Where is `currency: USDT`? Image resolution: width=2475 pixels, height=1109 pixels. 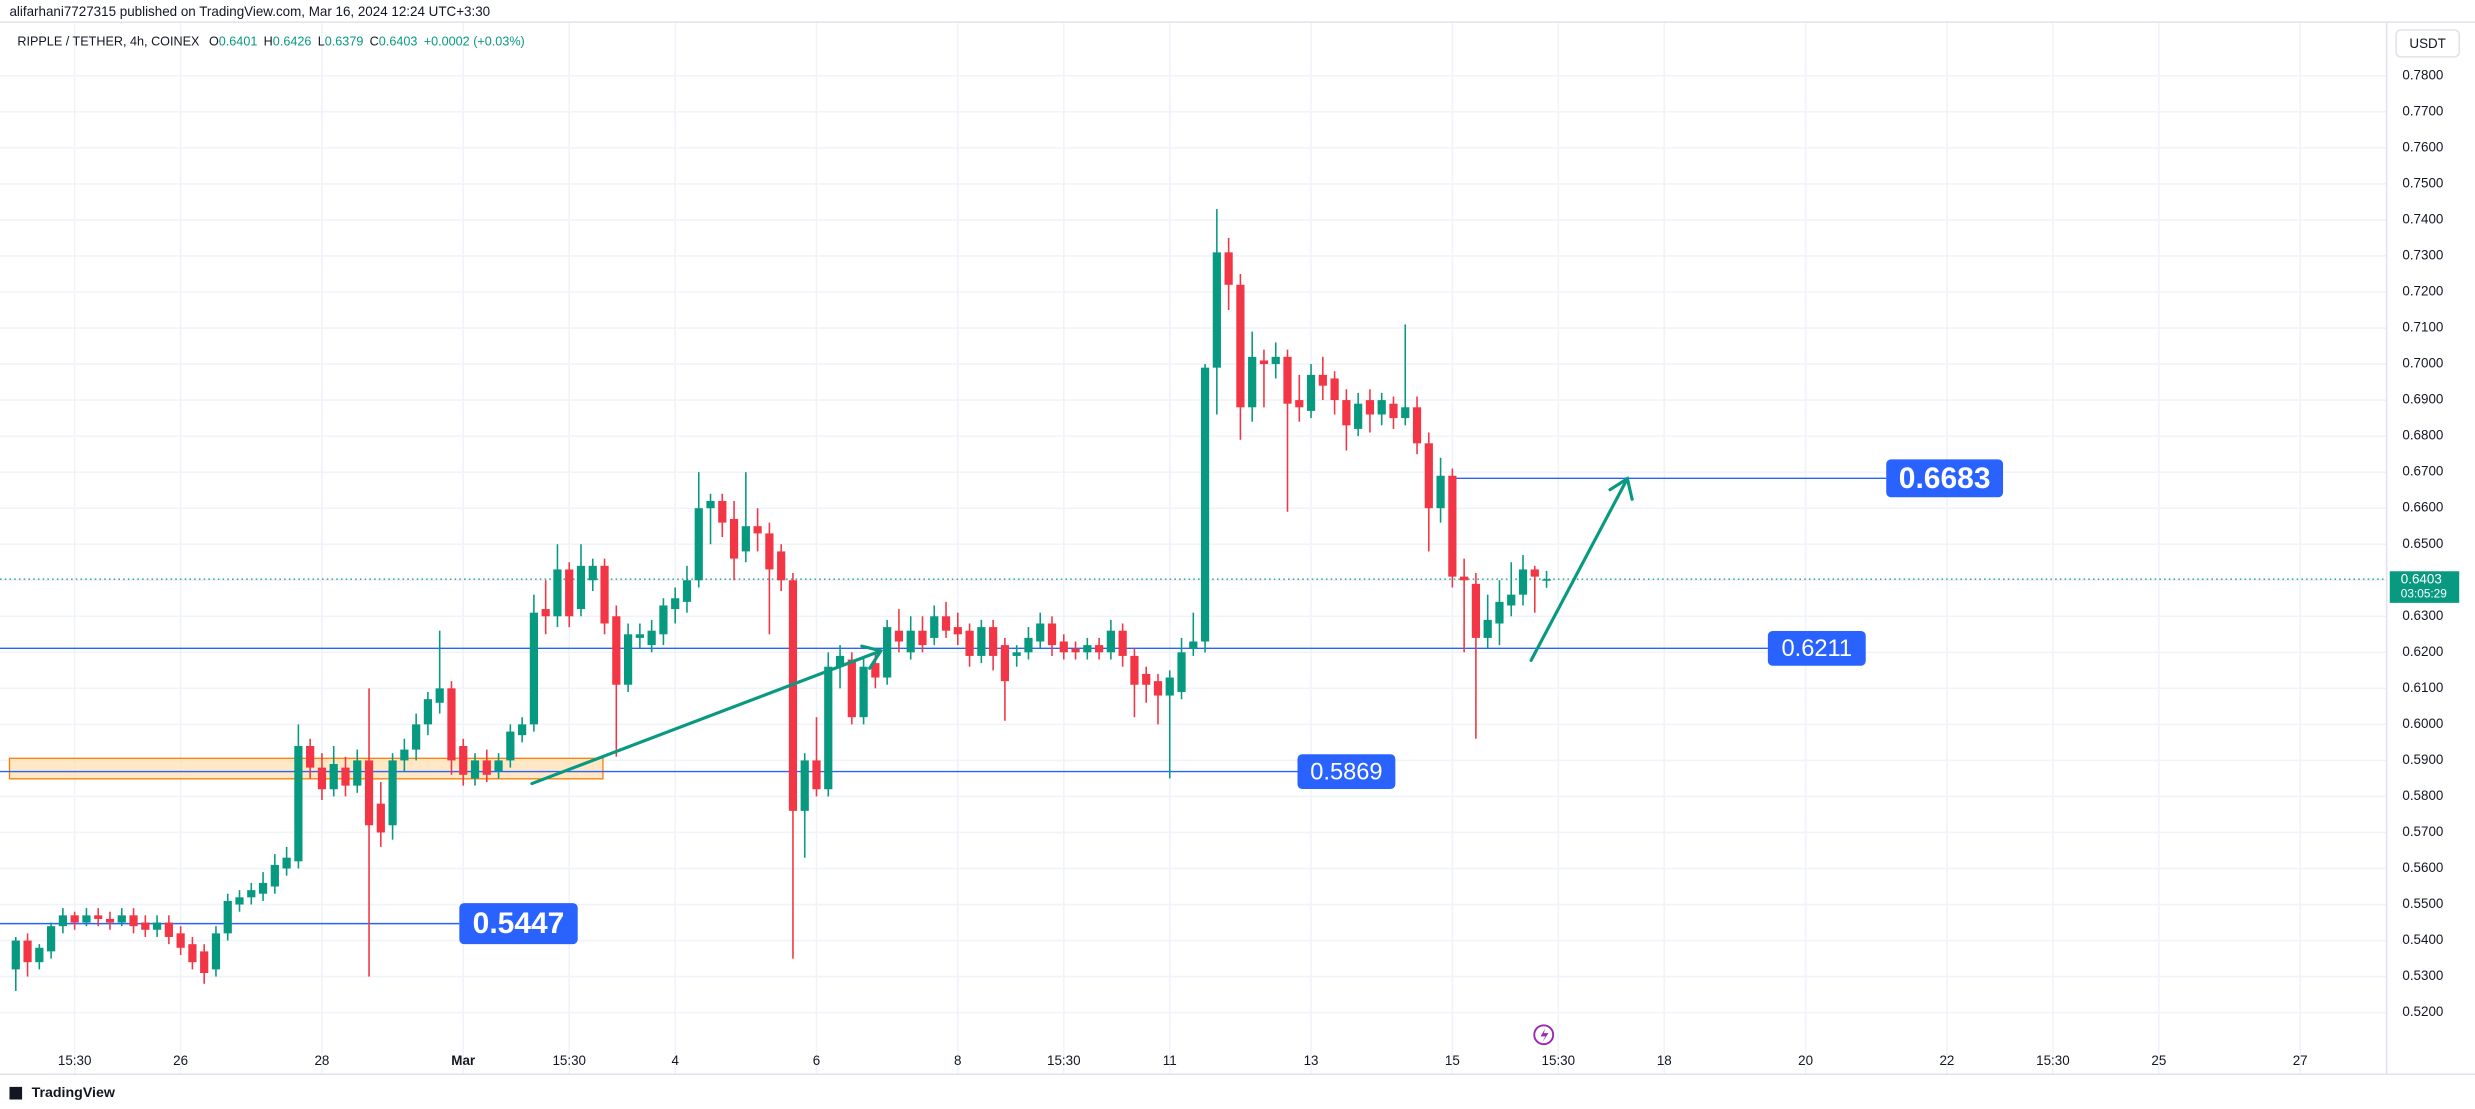
currency: USDT is located at coordinates (2427, 43).